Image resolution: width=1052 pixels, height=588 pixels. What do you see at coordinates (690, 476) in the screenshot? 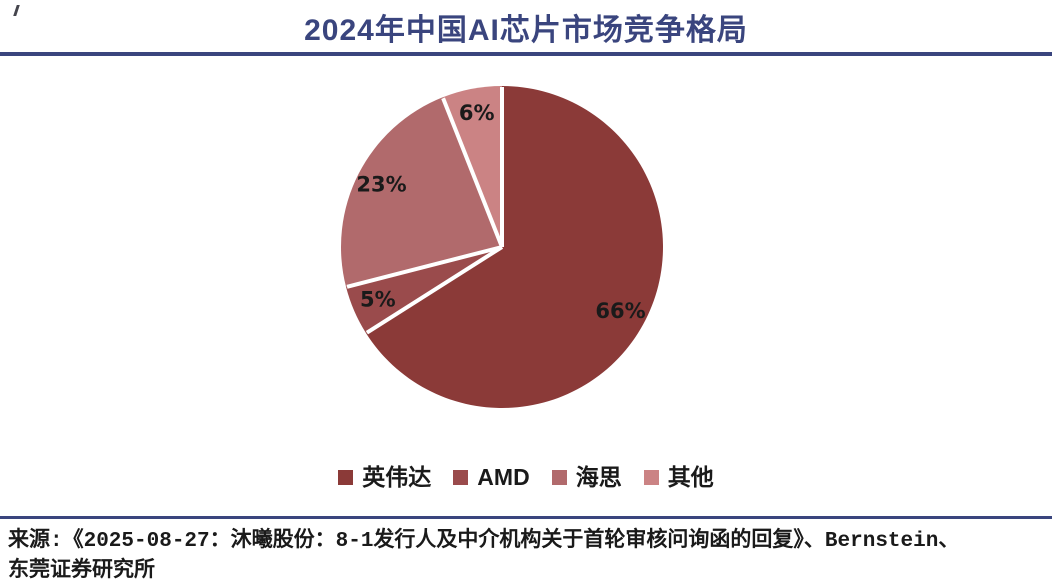
I see `legend-label: 其他` at bounding box center [690, 476].